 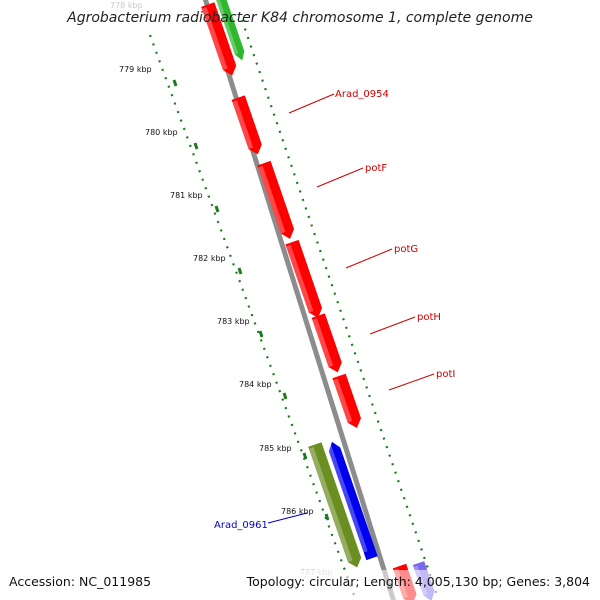 What do you see at coordinates (161, 132) in the screenshot?
I see `ruler-label: 780 kbp` at bounding box center [161, 132].